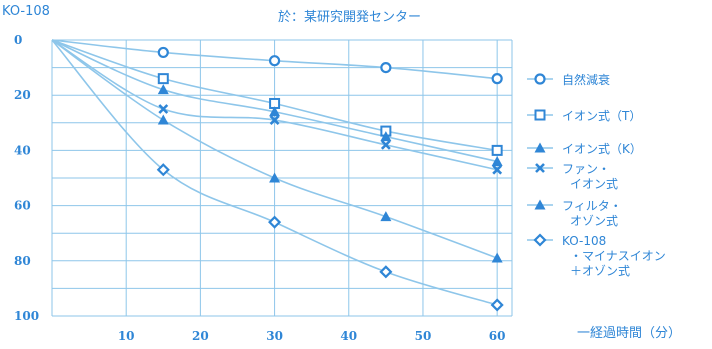 Image resolution: width=712 pixels, height=349 pixels. I want to click on legend-label: KO-108, so click(584, 241).